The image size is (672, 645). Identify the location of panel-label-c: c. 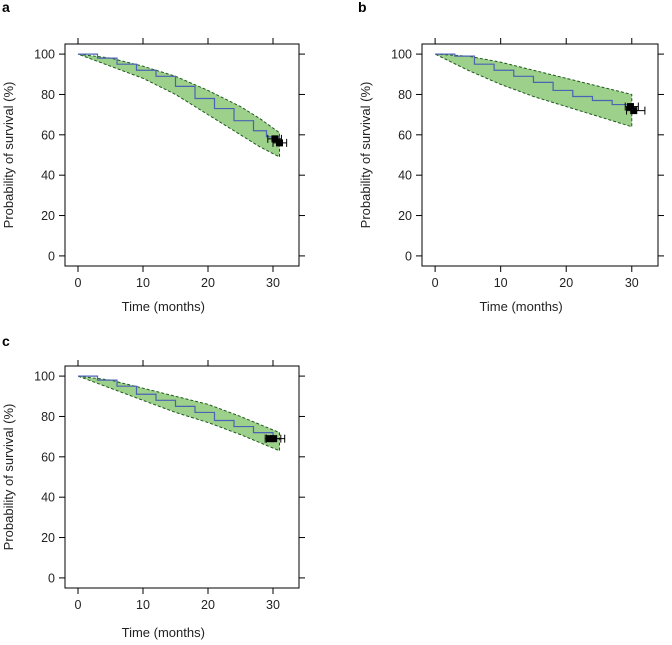
(6, 341).